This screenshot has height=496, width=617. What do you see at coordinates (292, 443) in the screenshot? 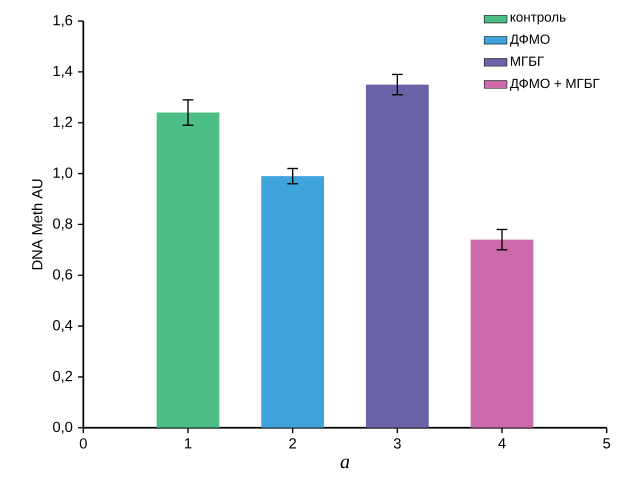
I see `x-tick-label: 2` at bounding box center [292, 443].